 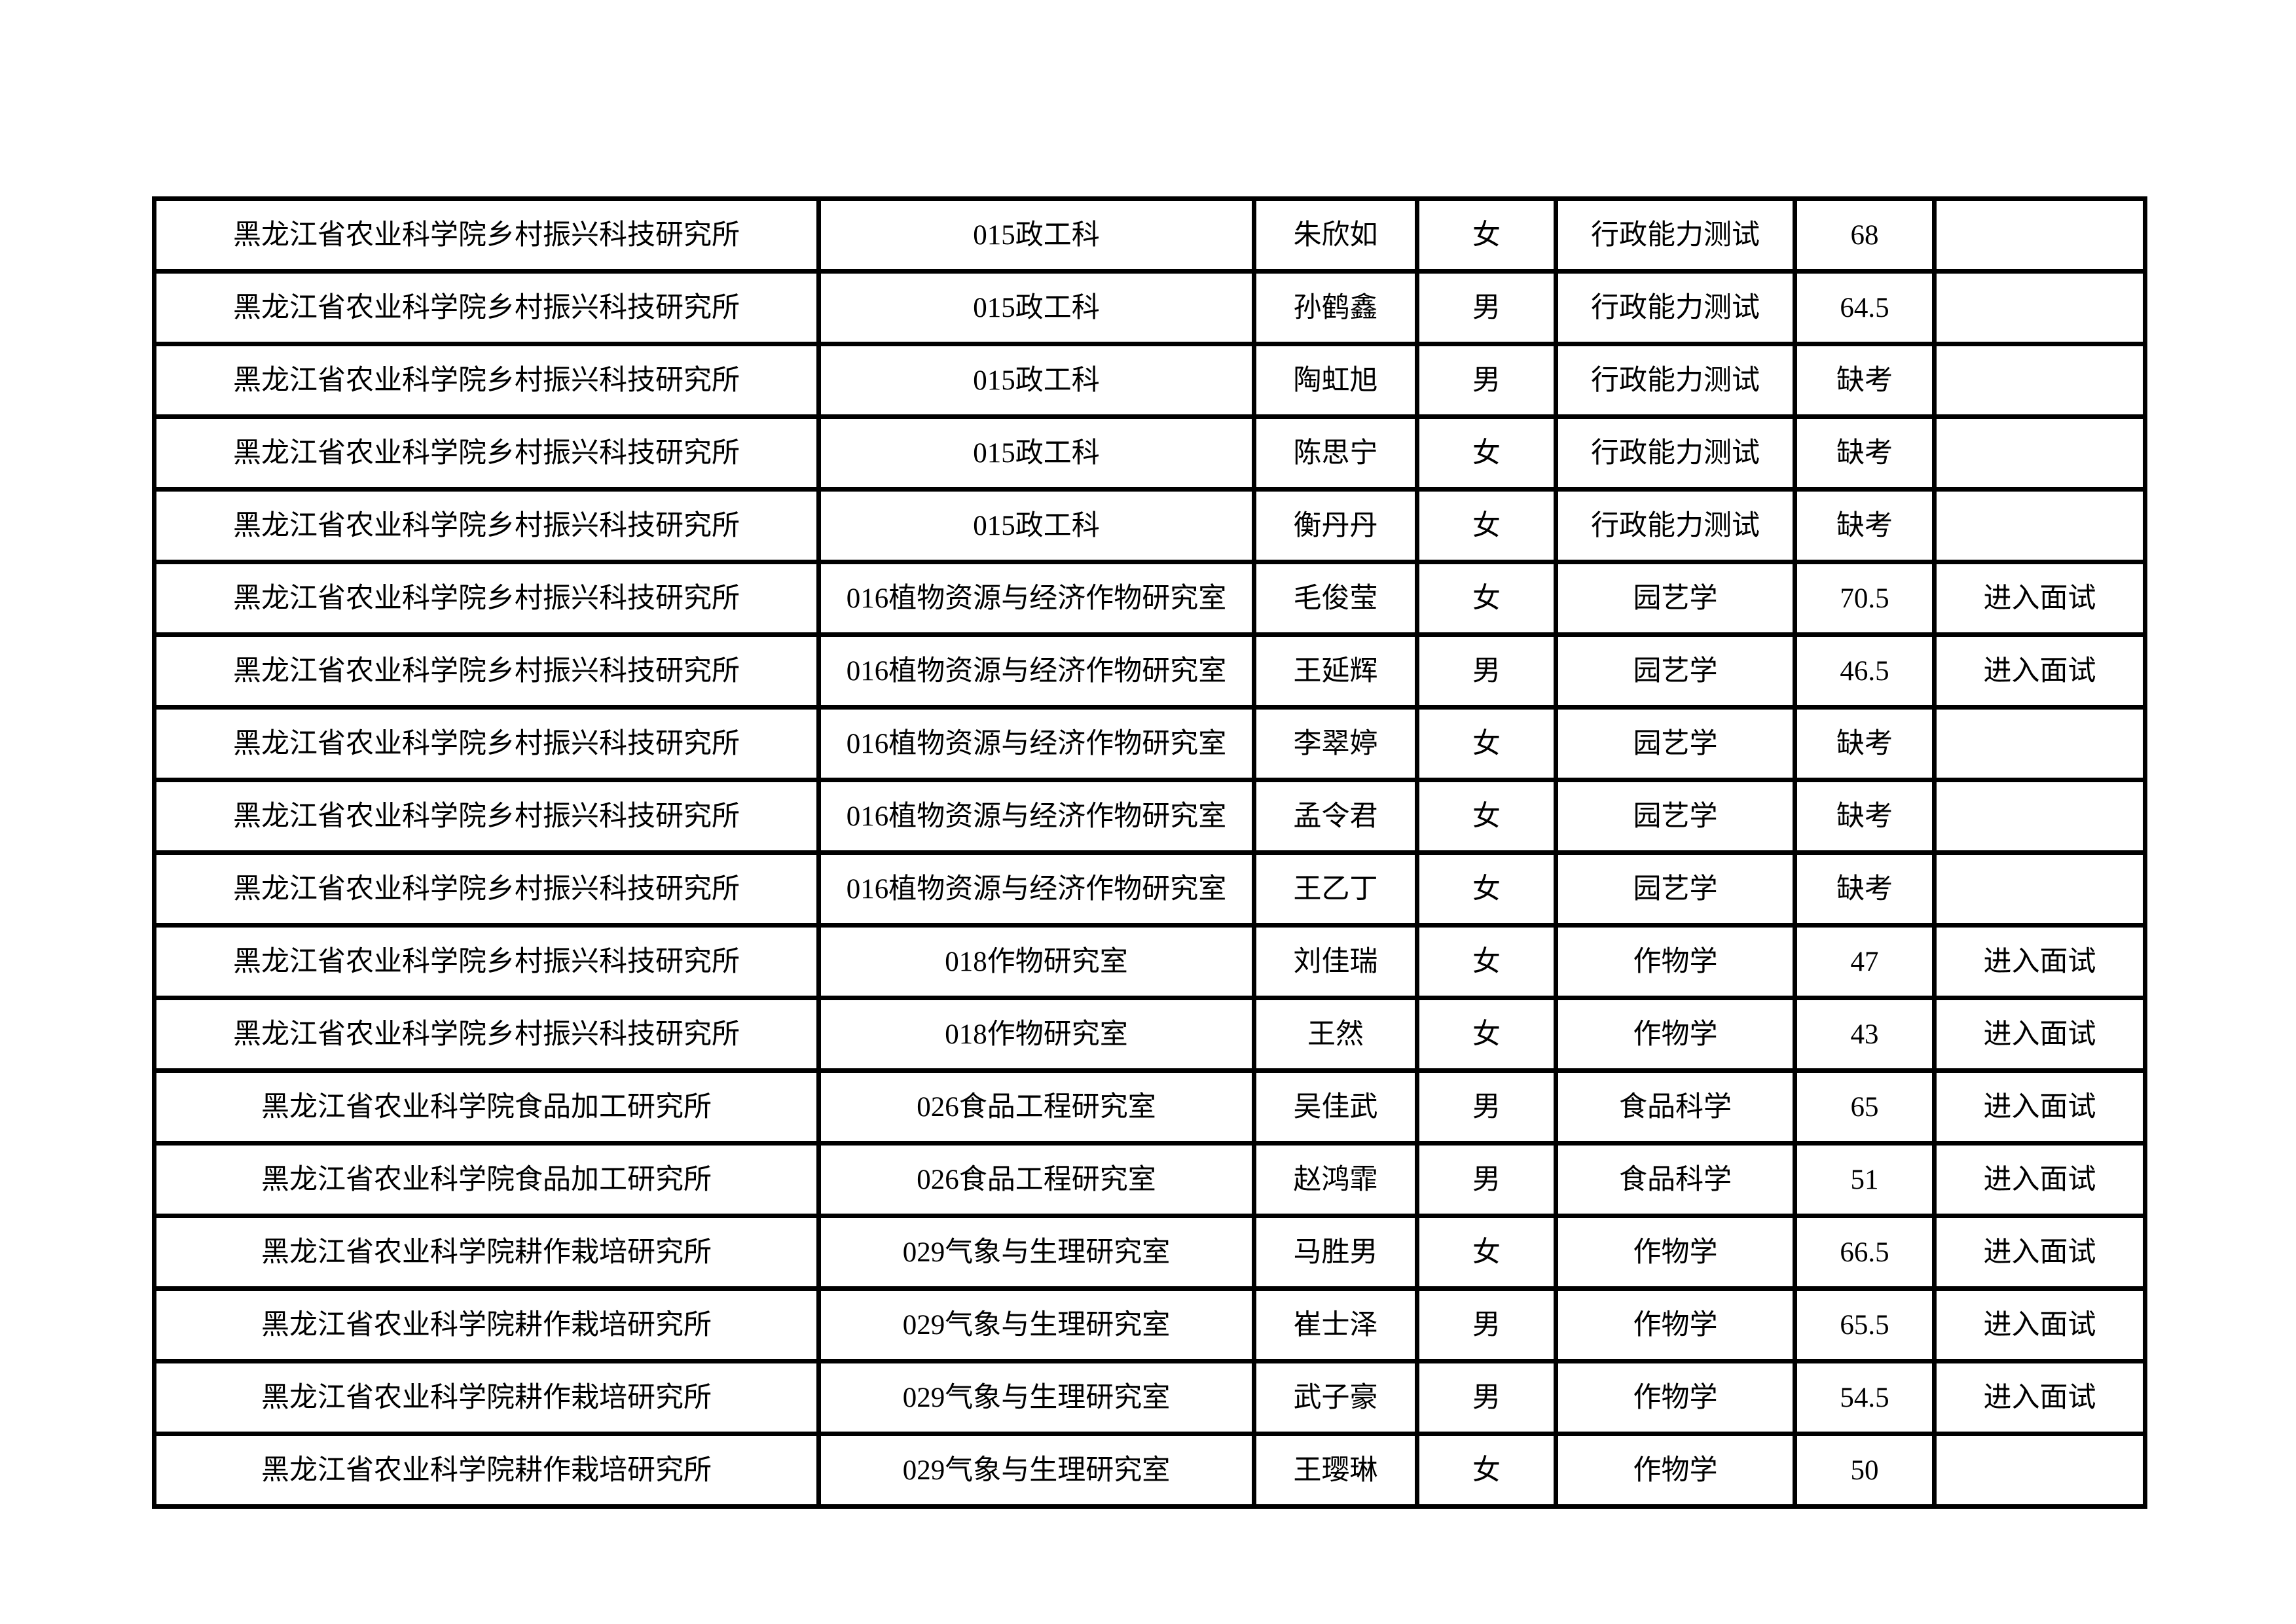 I want to click on table-row: 黑龙江省农业科学院乡村振兴科技研究所 015政工科 朱欣如女行政能力测试 68, so click(x=1149, y=235).